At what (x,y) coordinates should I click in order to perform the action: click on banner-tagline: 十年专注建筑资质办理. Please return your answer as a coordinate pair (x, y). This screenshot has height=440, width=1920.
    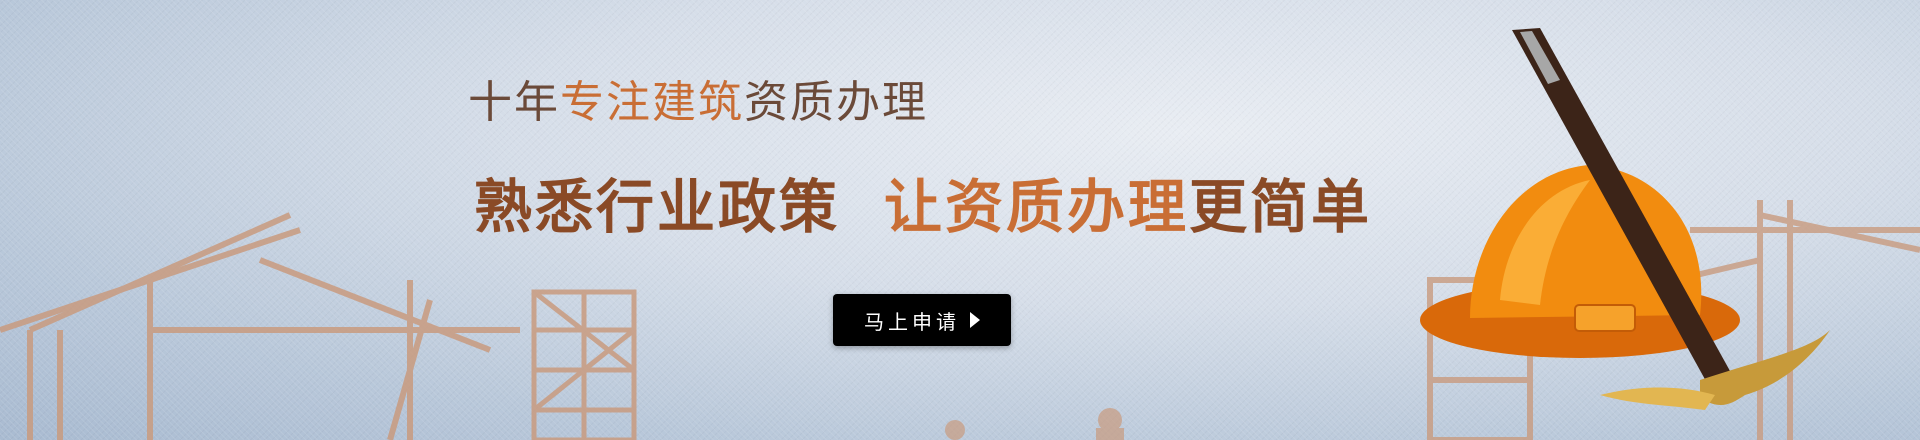
    Looking at the image, I should click on (698, 98).